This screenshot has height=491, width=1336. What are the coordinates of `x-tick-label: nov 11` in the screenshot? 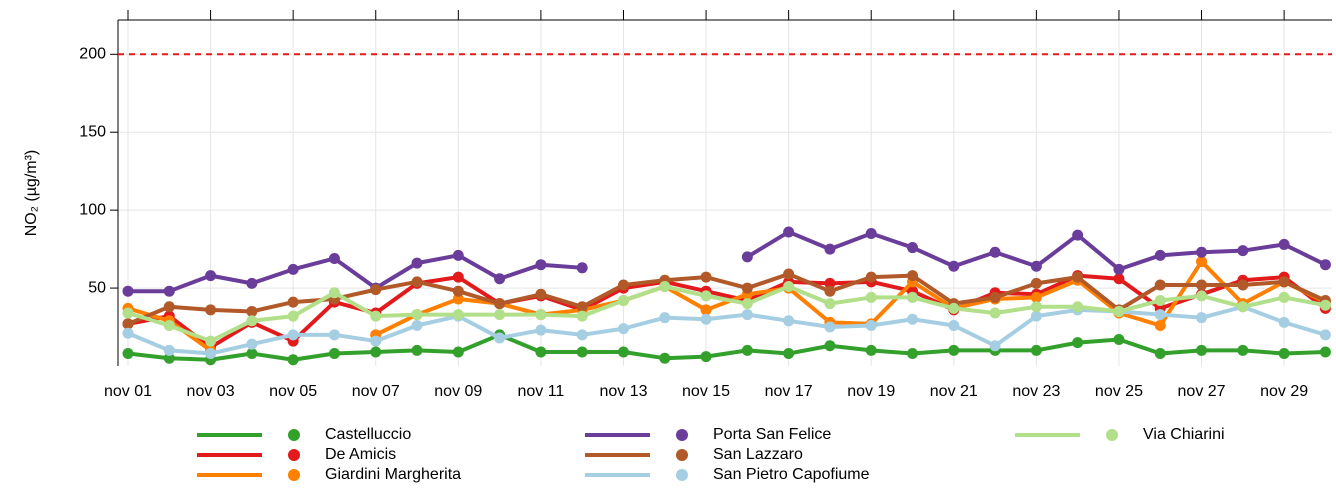 It's located at (540, 391).